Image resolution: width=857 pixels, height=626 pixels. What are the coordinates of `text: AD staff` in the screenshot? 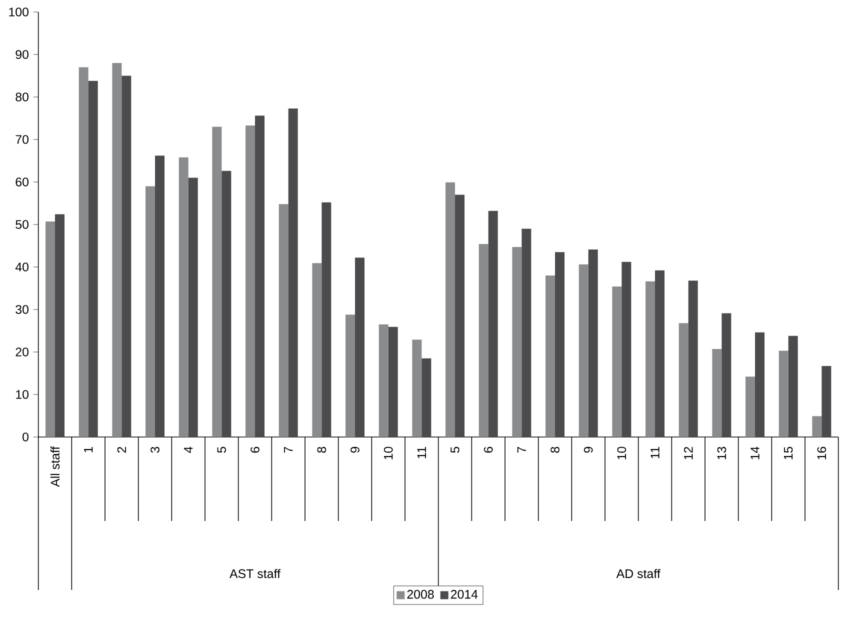 It's located at (638, 573).